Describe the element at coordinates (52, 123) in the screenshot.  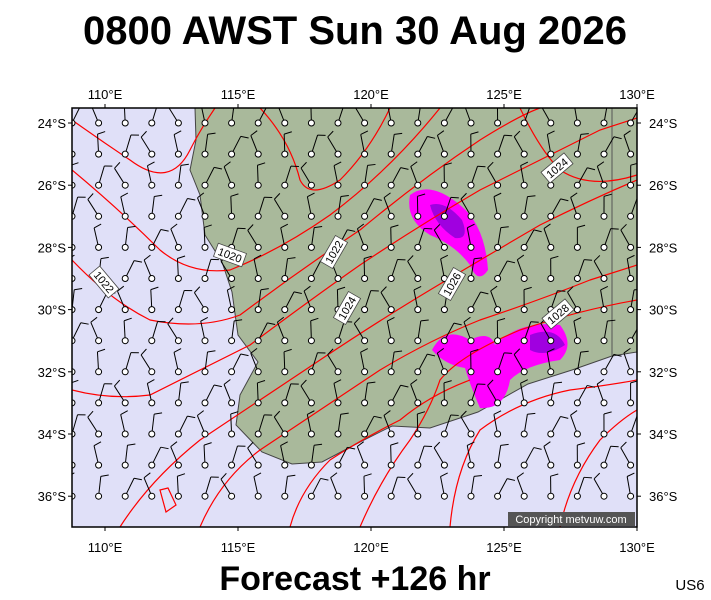
I see `lat-label: 24°S` at that location.